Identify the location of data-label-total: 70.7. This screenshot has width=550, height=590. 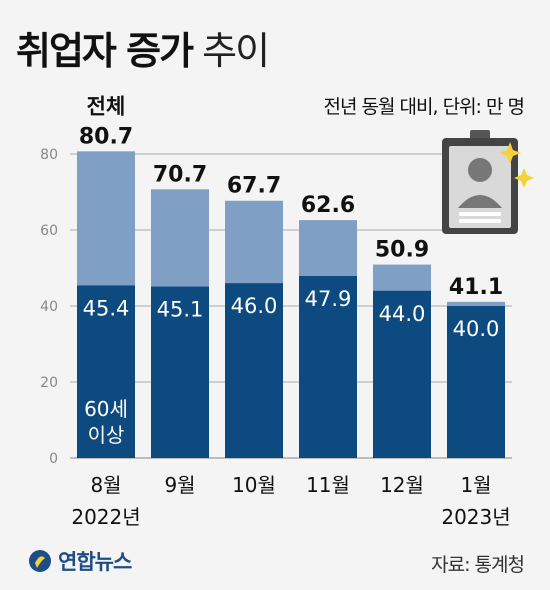
(180, 174).